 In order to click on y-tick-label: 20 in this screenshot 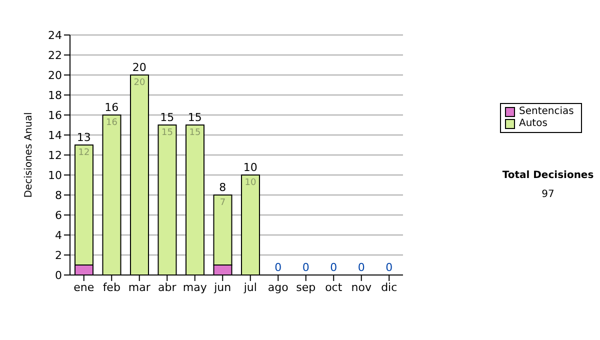, I will do `click(55, 75)`.